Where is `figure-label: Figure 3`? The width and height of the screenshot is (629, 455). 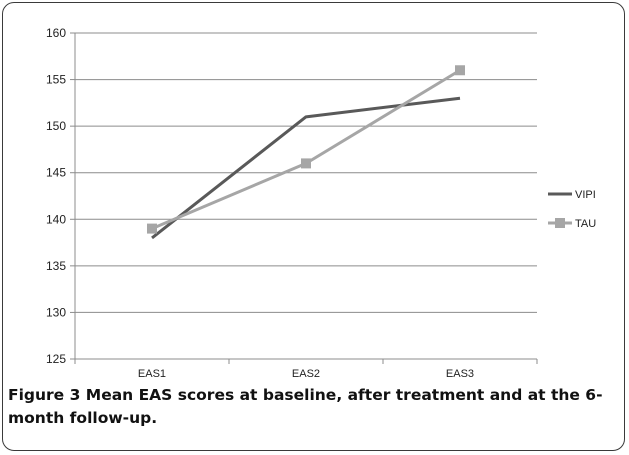 figure-label: Figure 3 is located at coordinates (44, 395).